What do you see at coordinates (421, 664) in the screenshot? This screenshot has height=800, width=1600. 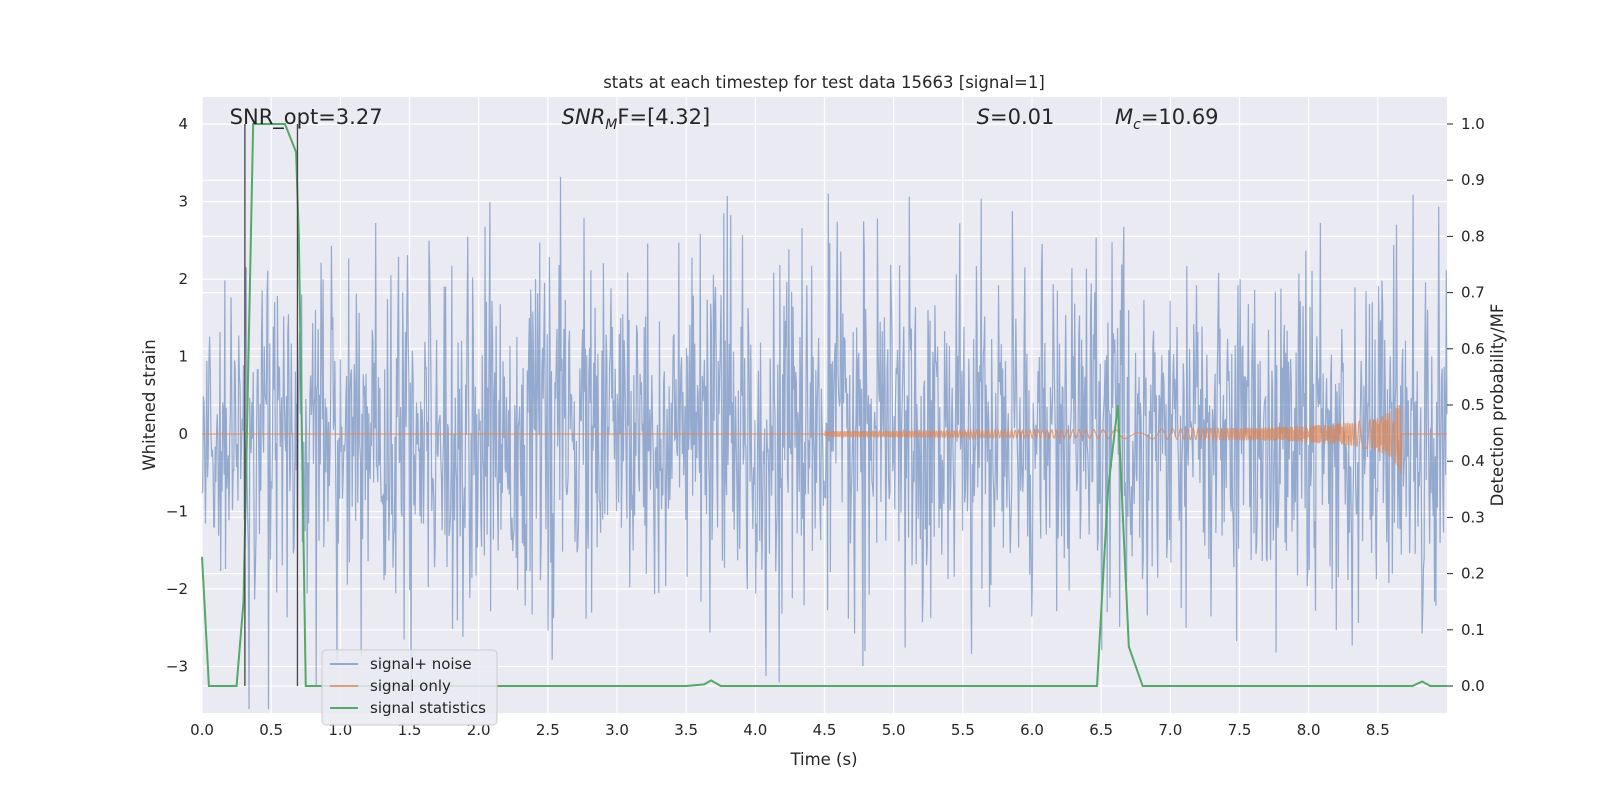 I see `legend-entry-noise: signal+ noise` at bounding box center [421, 664].